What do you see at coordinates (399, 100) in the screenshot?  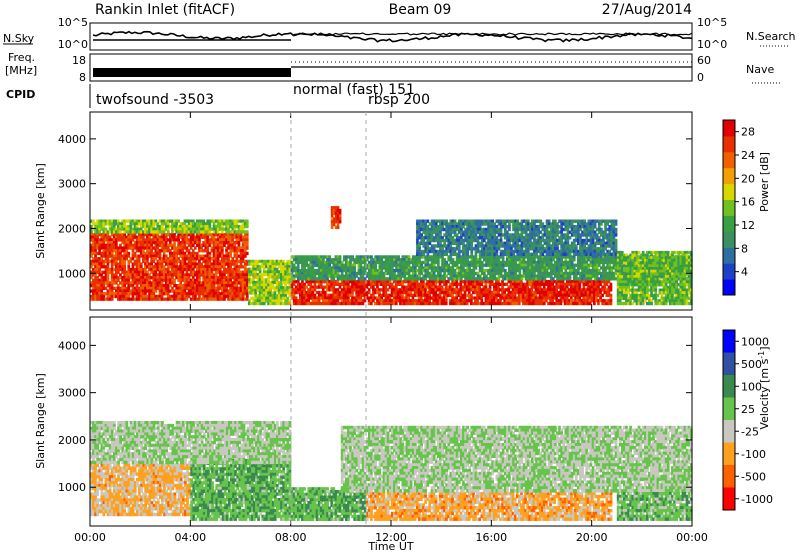 I see `cpid-entry-2: rbsp 200` at bounding box center [399, 100].